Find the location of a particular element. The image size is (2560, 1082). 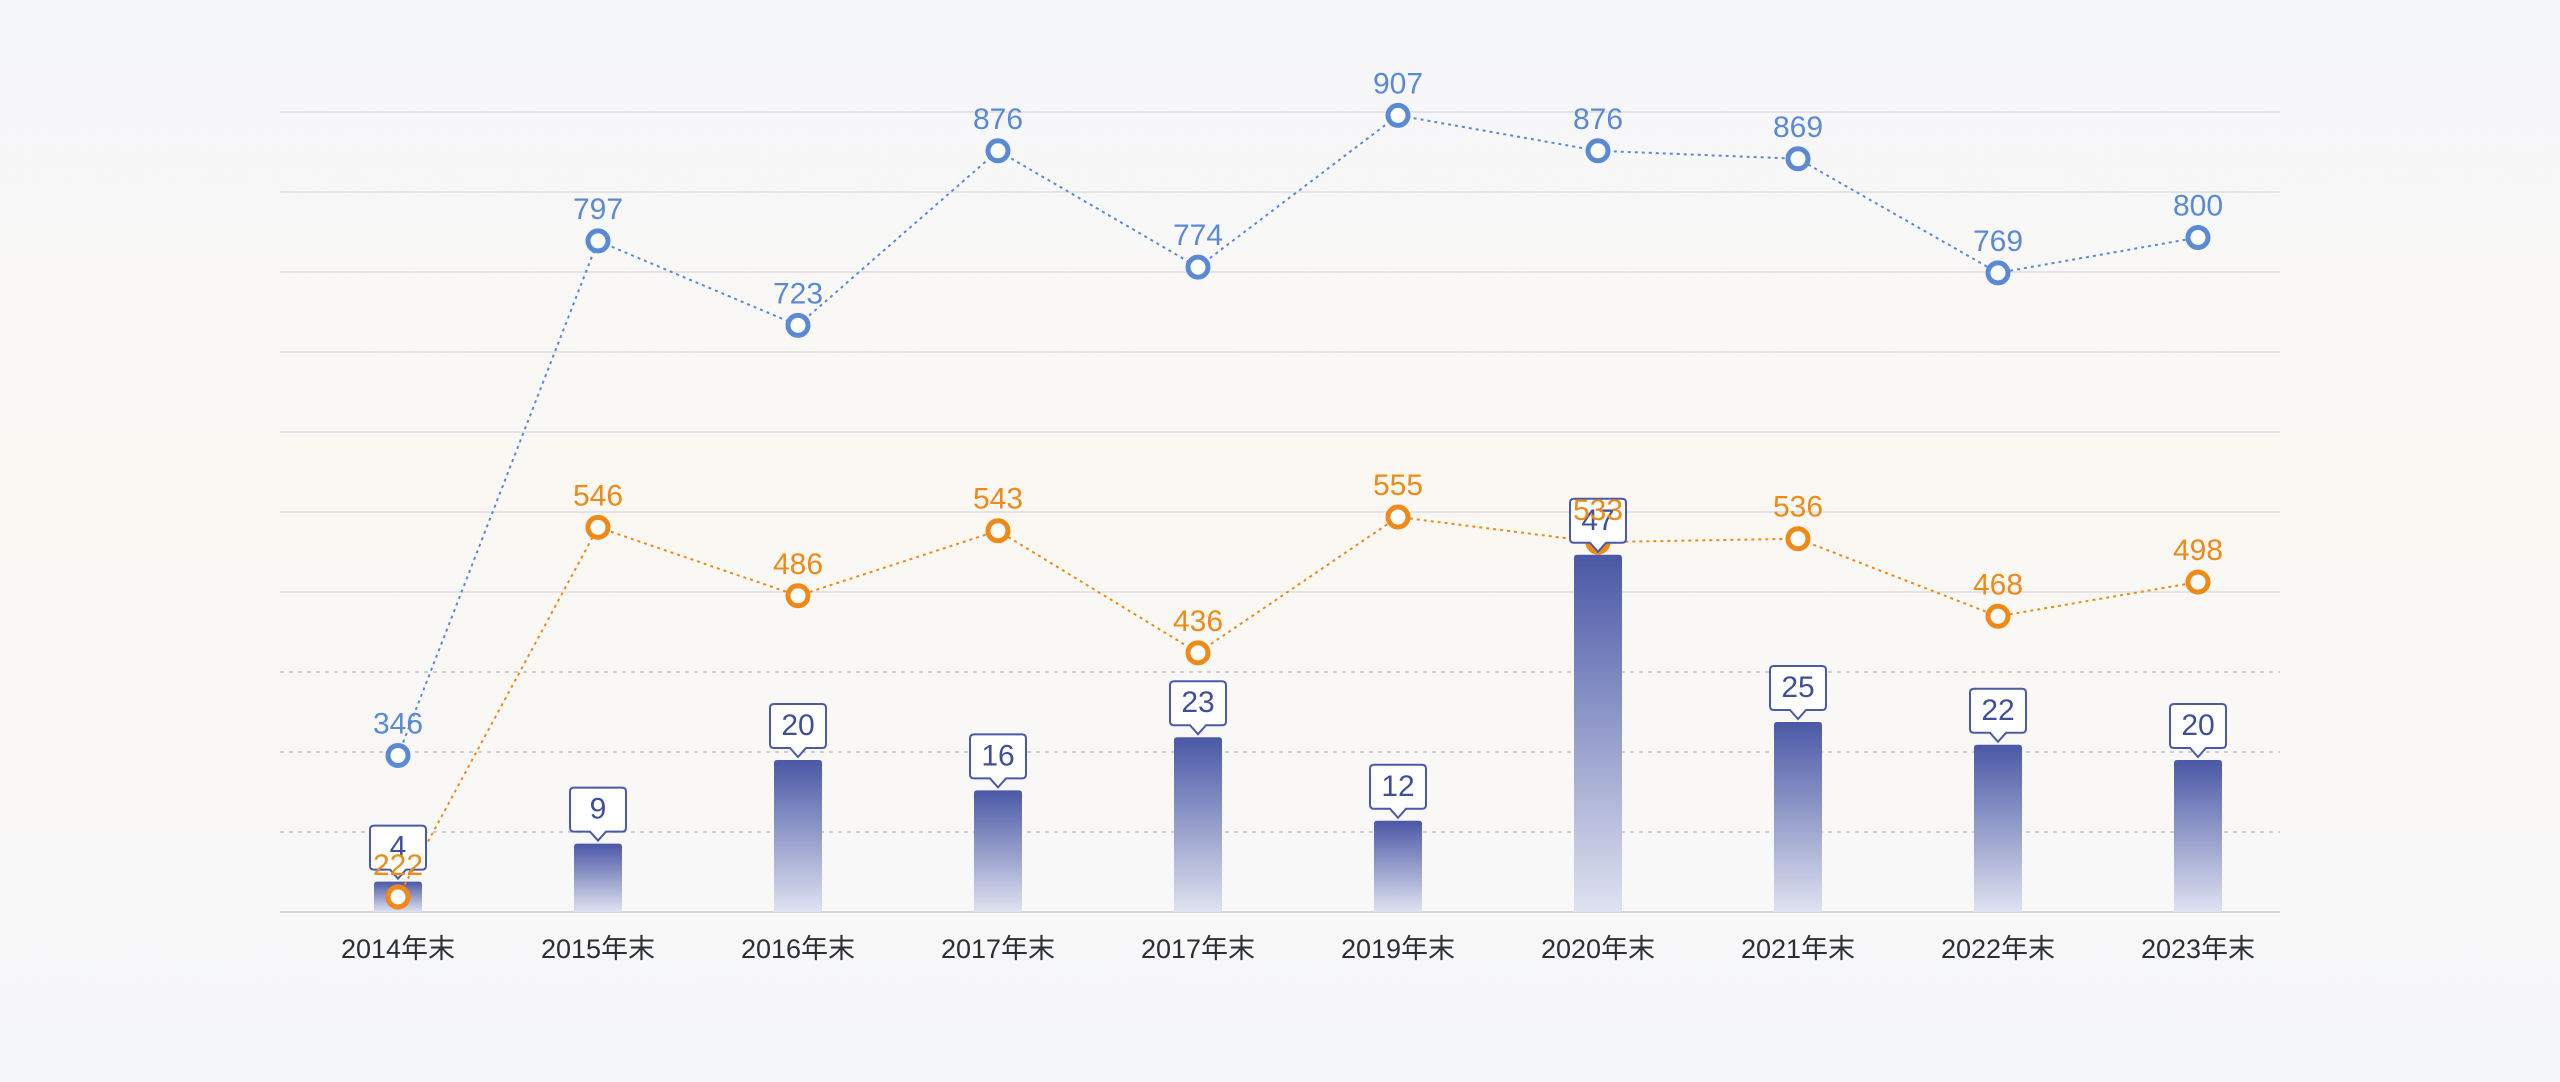

bar-value-text: 22 is located at coordinates (1997, 710).